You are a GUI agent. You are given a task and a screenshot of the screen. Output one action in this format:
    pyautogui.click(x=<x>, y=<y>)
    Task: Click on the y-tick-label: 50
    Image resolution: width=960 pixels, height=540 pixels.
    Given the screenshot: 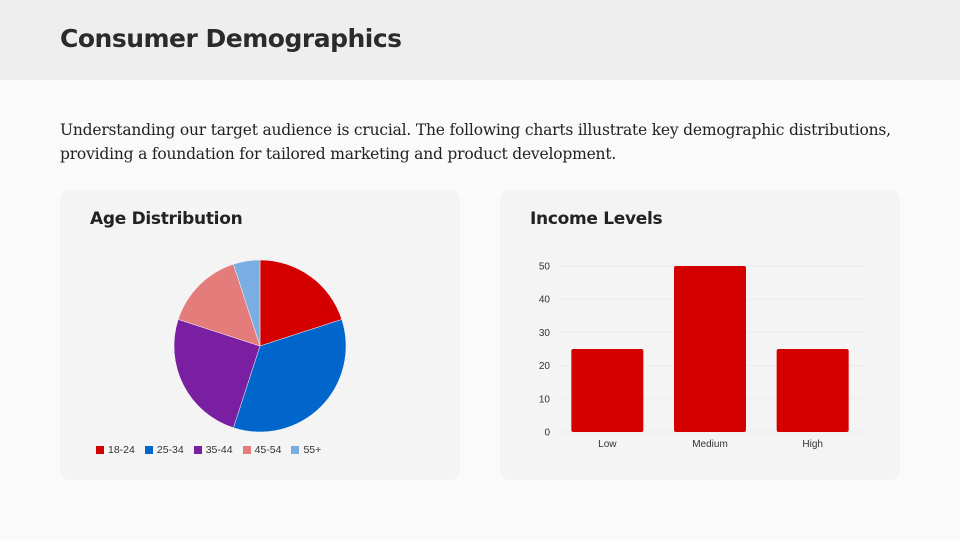 What is the action you would take?
    pyautogui.click(x=545, y=267)
    